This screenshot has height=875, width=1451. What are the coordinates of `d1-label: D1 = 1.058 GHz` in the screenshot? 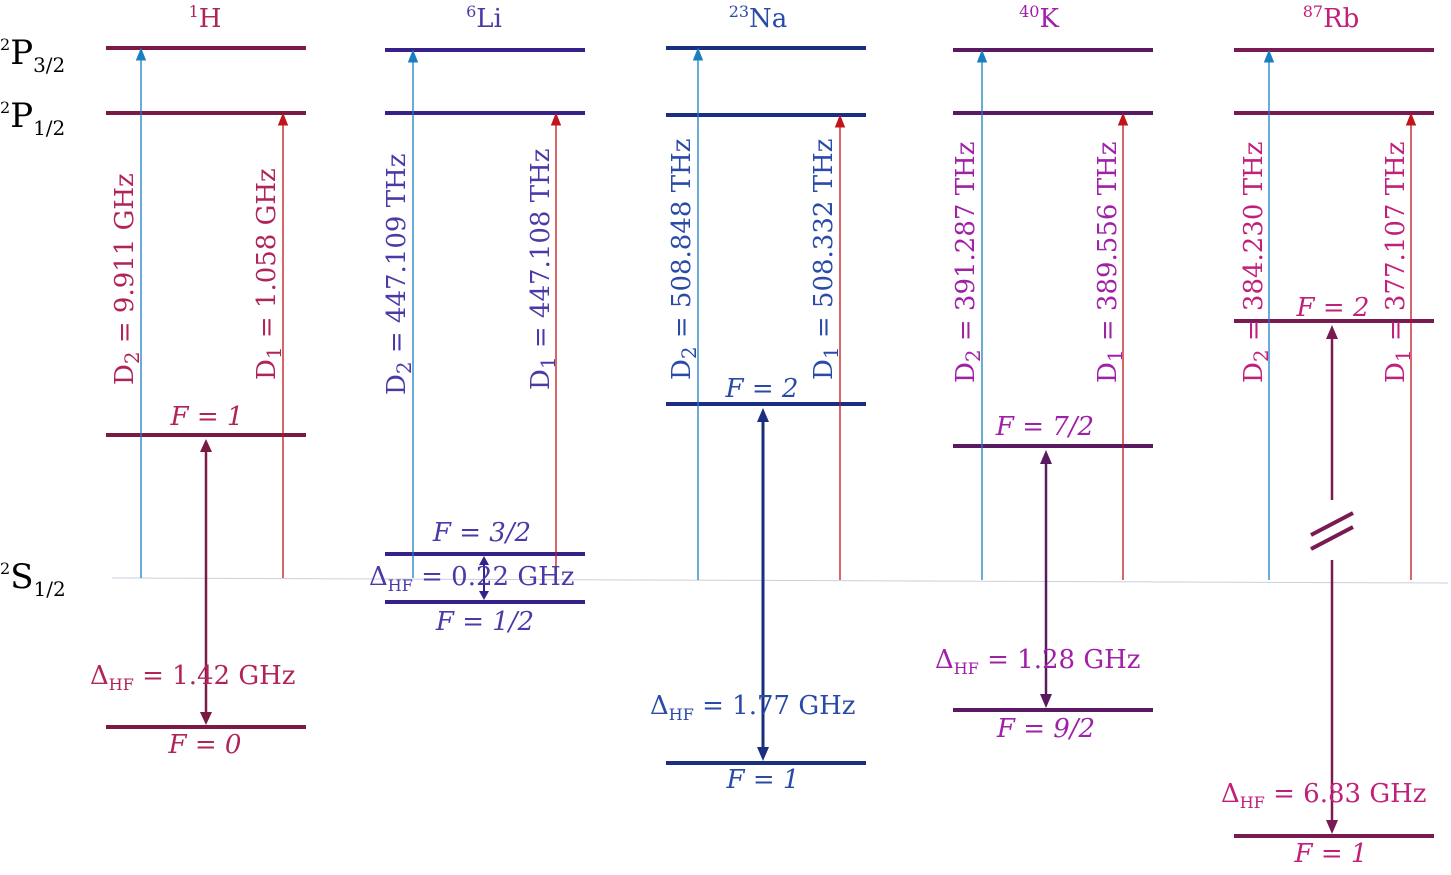 It's located at (269, 274).